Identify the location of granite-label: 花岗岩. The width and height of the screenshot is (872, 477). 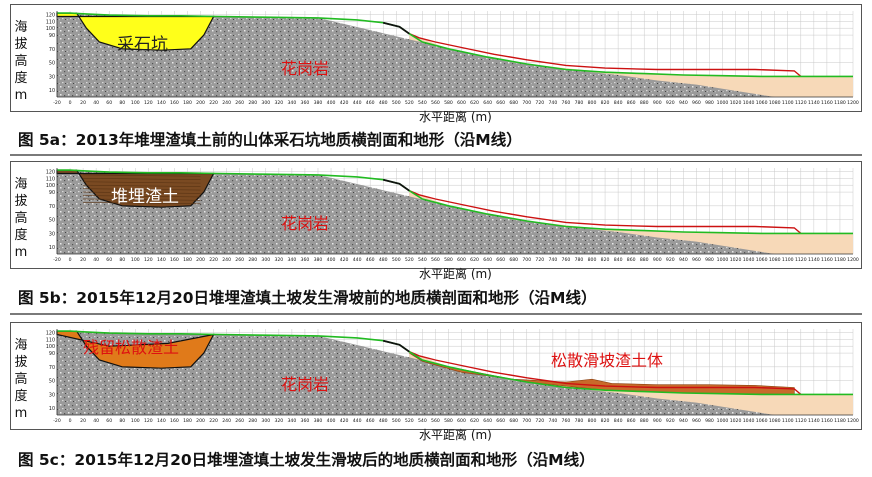
(305, 384).